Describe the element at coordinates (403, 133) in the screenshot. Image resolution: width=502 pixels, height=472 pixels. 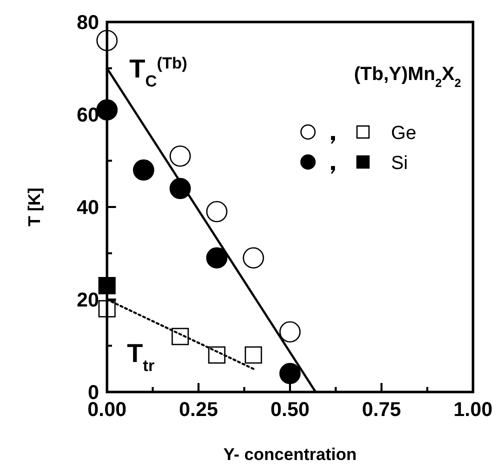
I see `legend-label: Ge` at that location.